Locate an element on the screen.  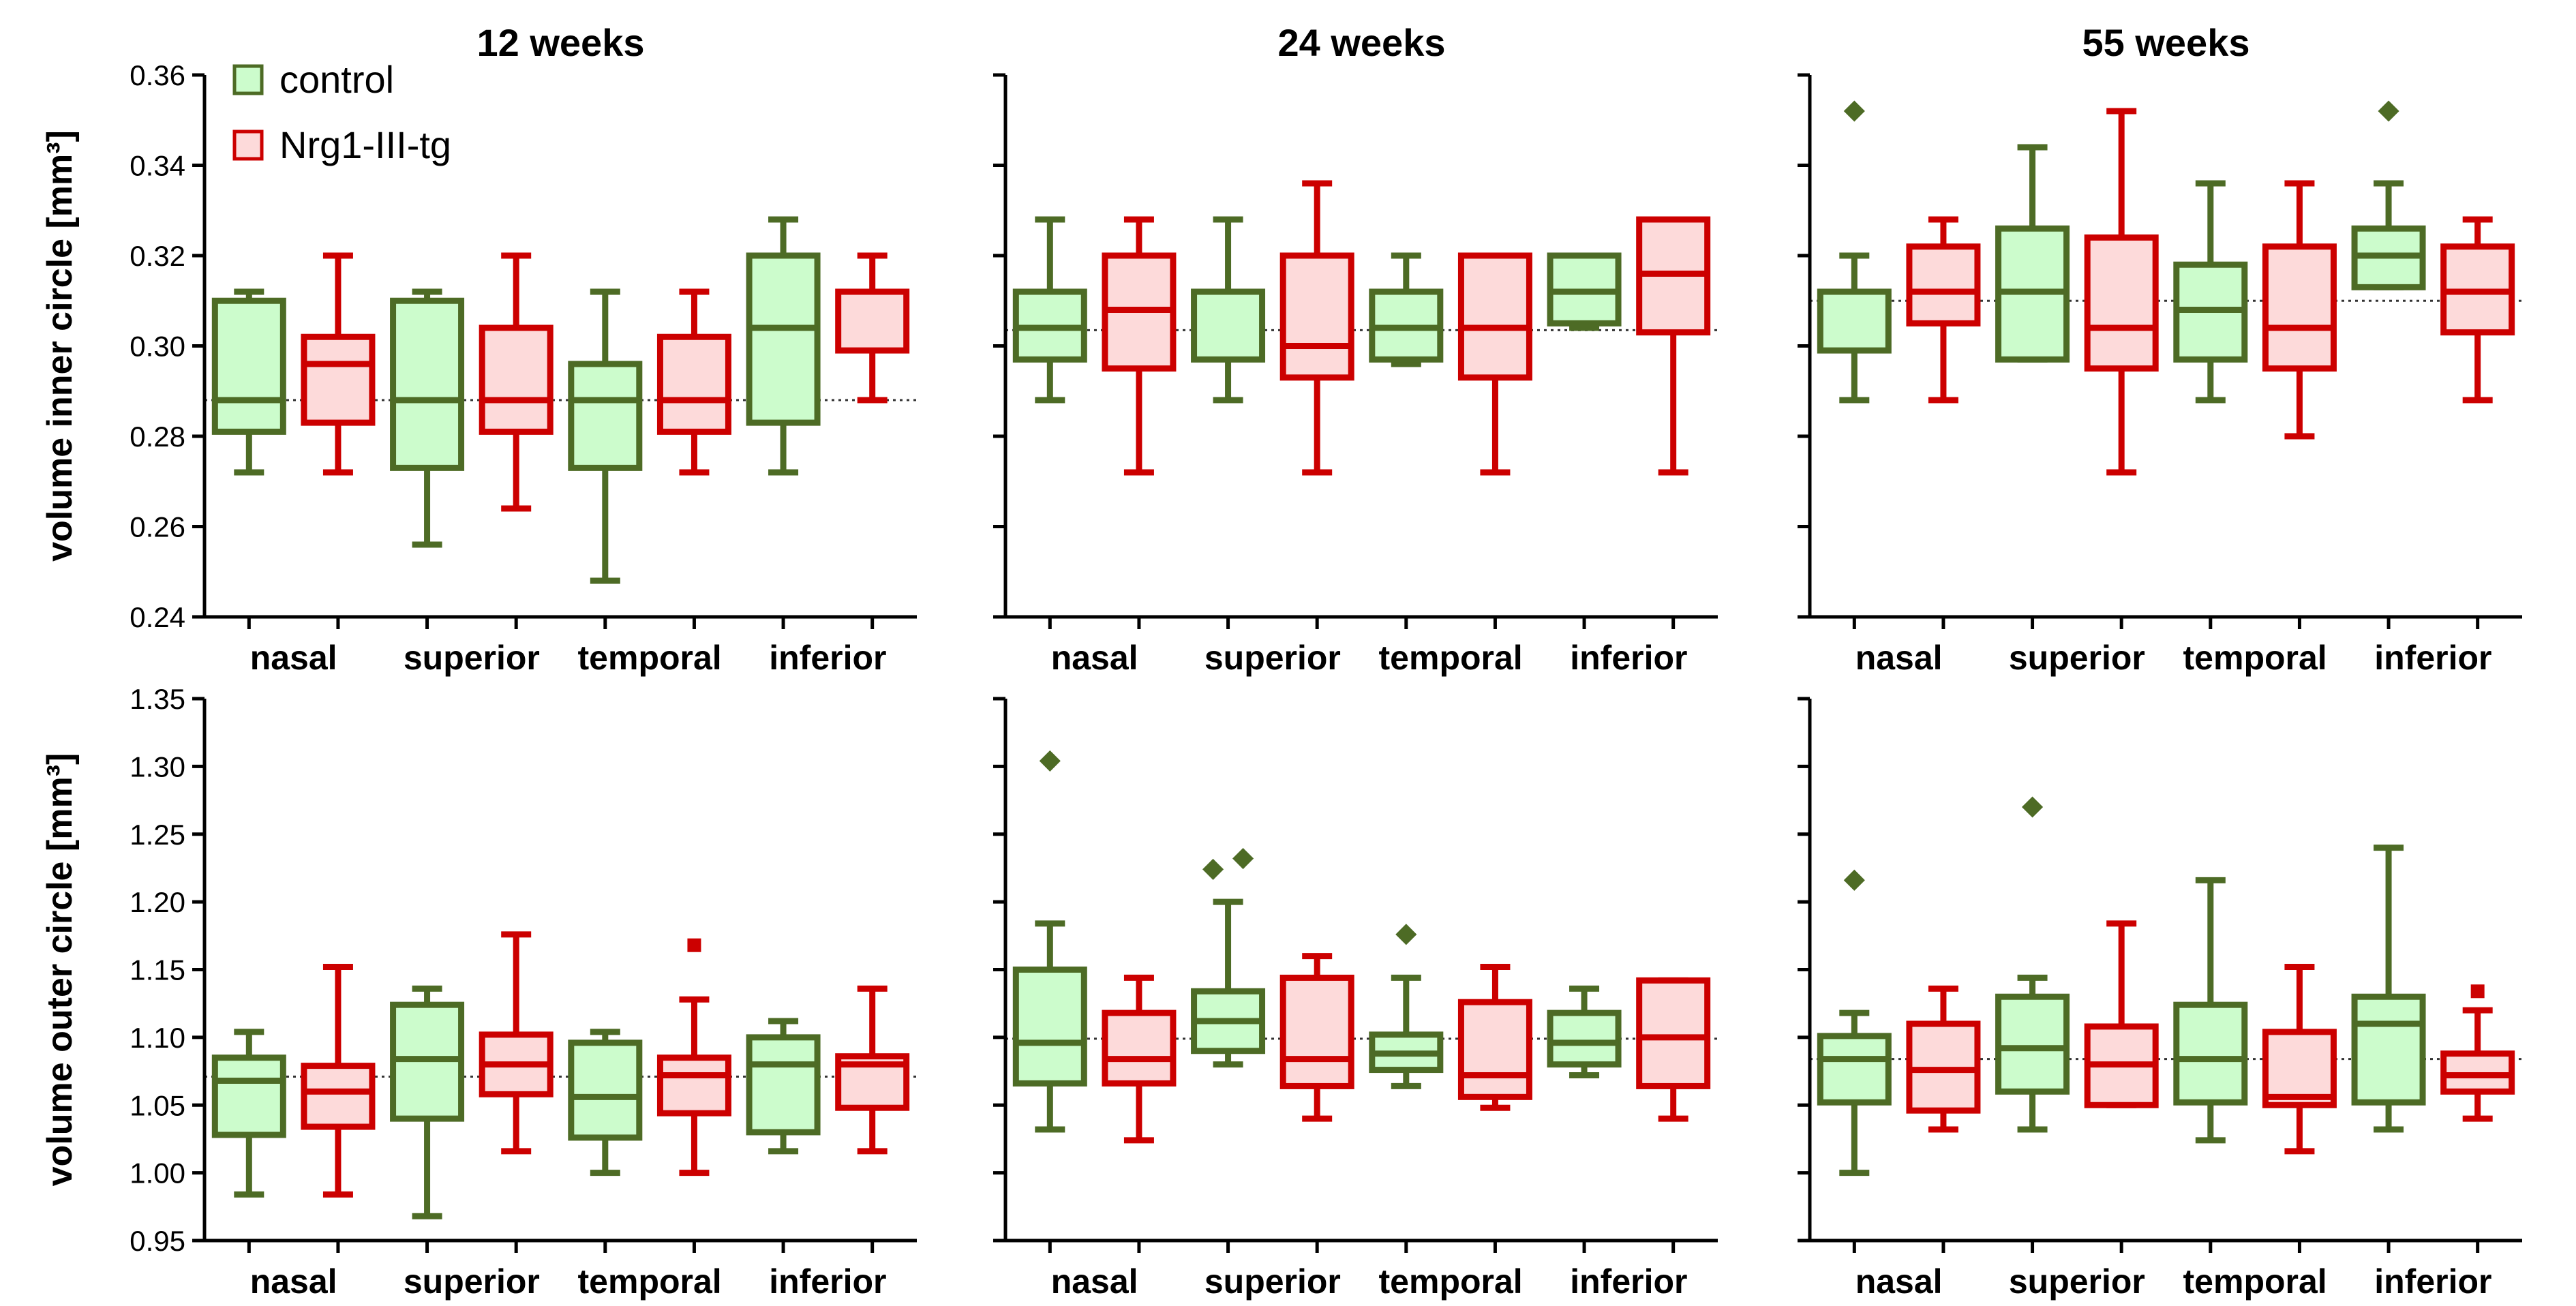
y-tick-label: 1.35 is located at coordinates (157, 699).